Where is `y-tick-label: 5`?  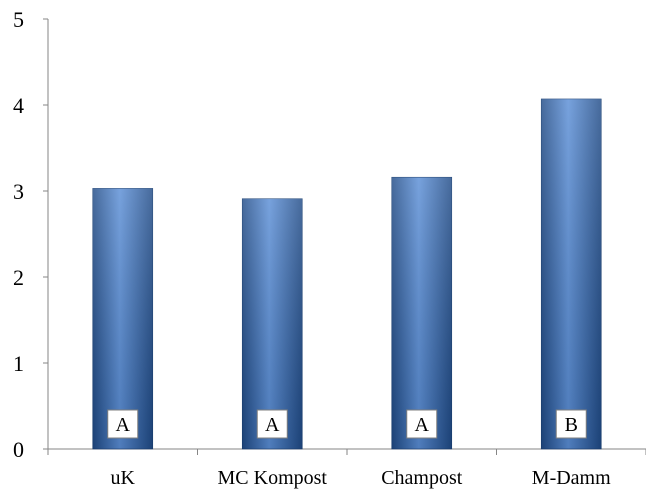
y-tick-label: 5 is located at coordinates (18, 19).